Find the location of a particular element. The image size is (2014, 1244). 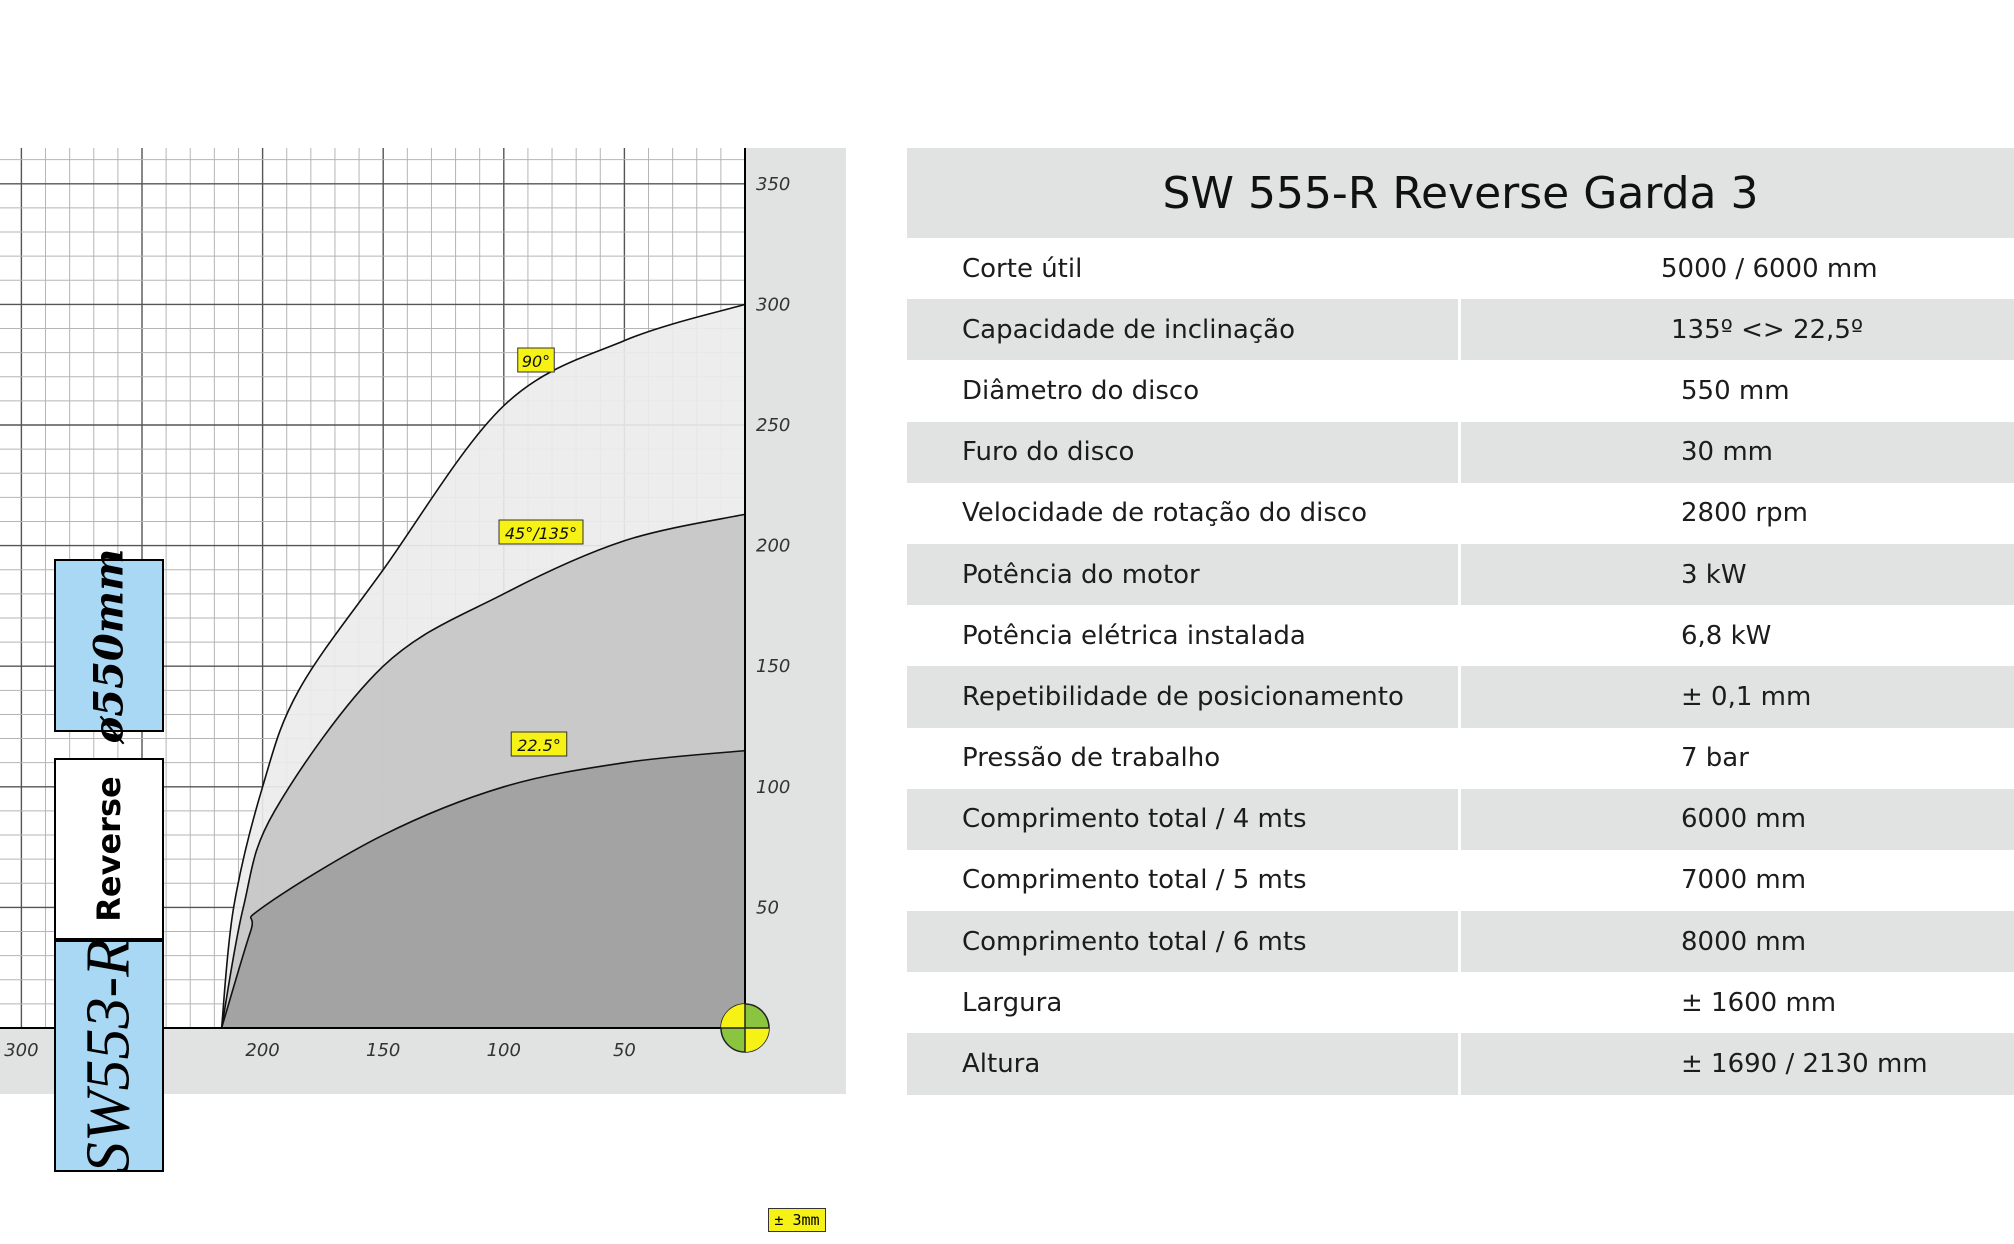

spec-label: Pressão de trabalho is located at coordinates (1091, 758).